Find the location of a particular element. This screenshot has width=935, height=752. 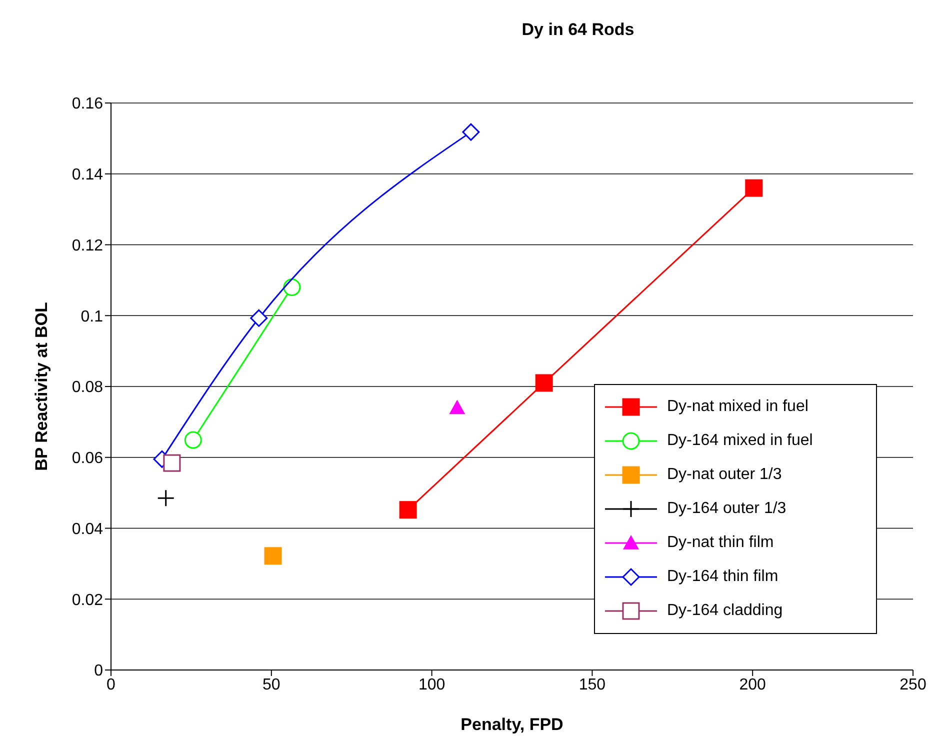

x-tick-label: 50 is located at coordinates (271, 685).